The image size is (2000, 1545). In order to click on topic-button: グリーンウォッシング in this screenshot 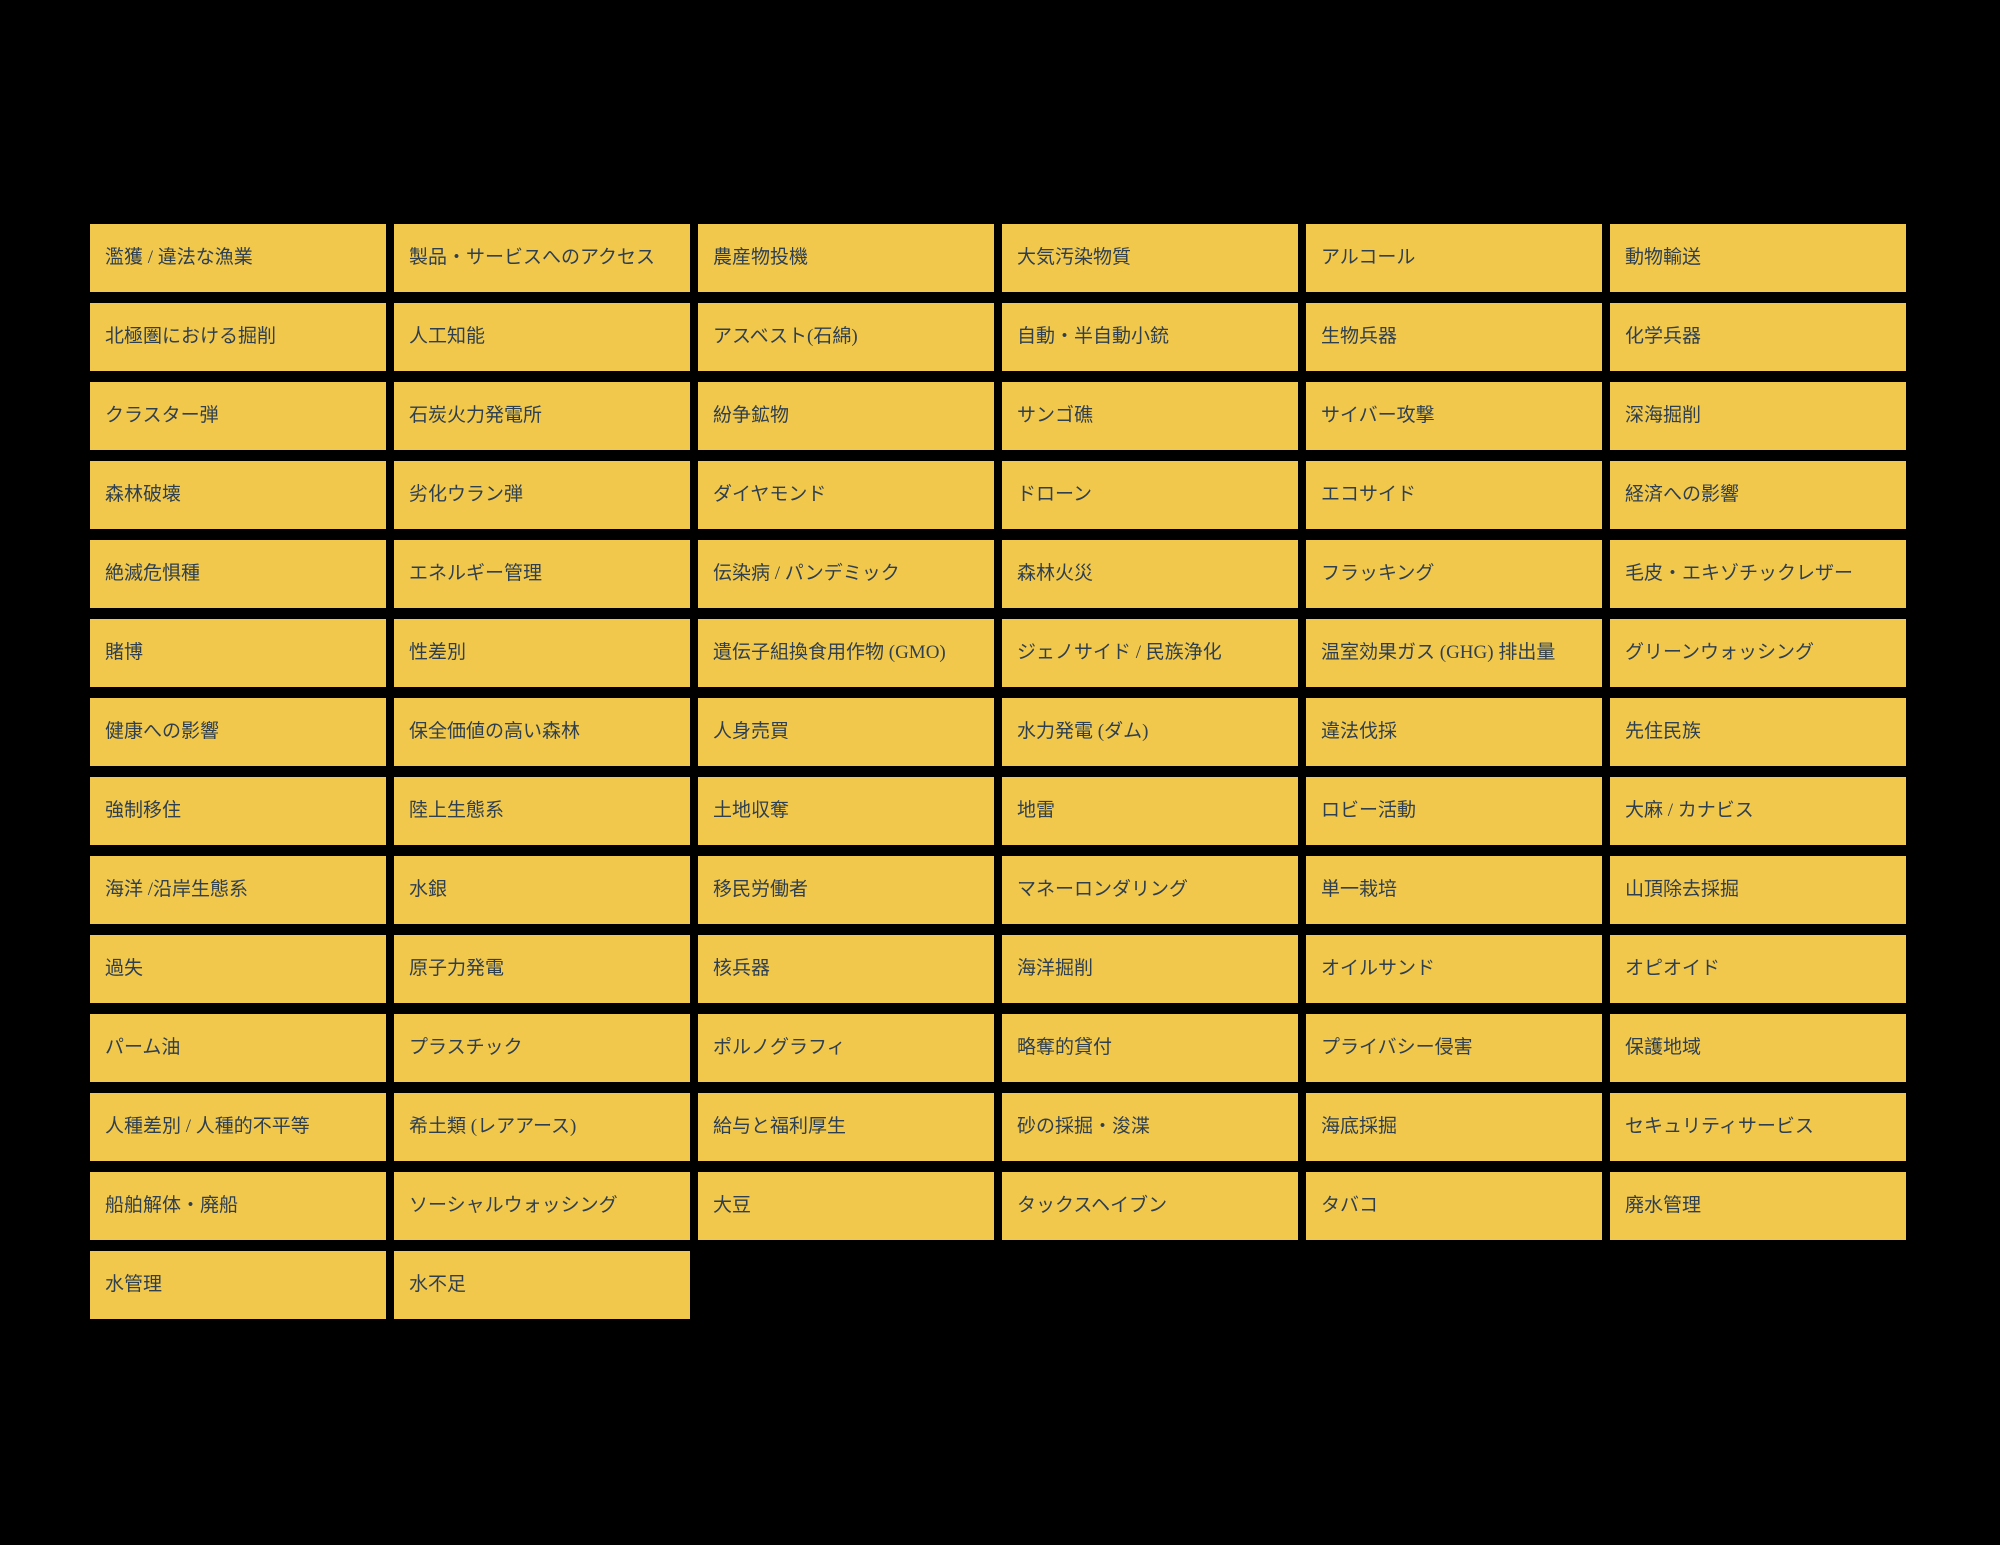, I will do `click(1758, 653)`.